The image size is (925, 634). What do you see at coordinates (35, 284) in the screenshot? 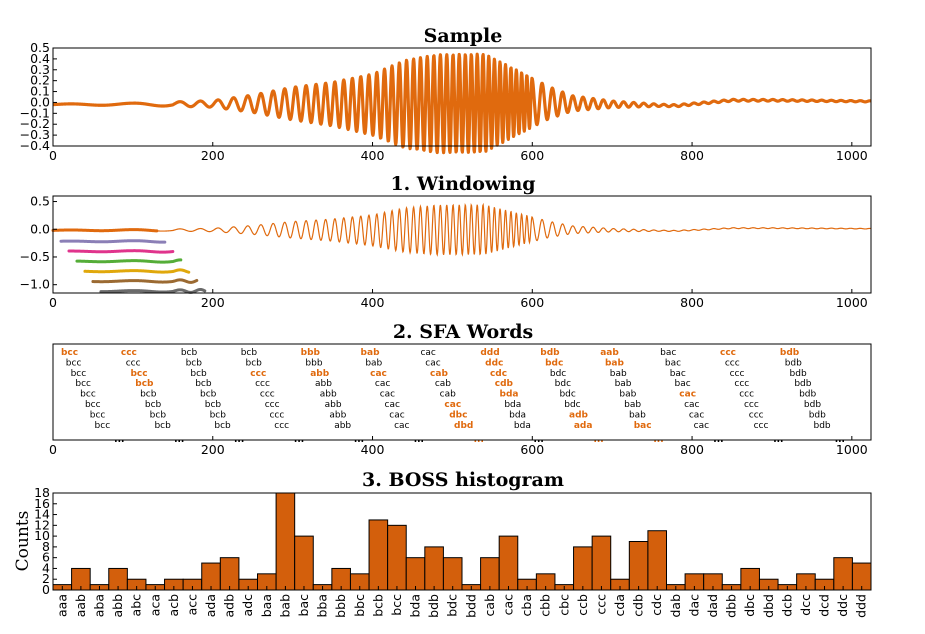
I see `windowing-ytick-label: −1.0` at bounding box center [35, 284].